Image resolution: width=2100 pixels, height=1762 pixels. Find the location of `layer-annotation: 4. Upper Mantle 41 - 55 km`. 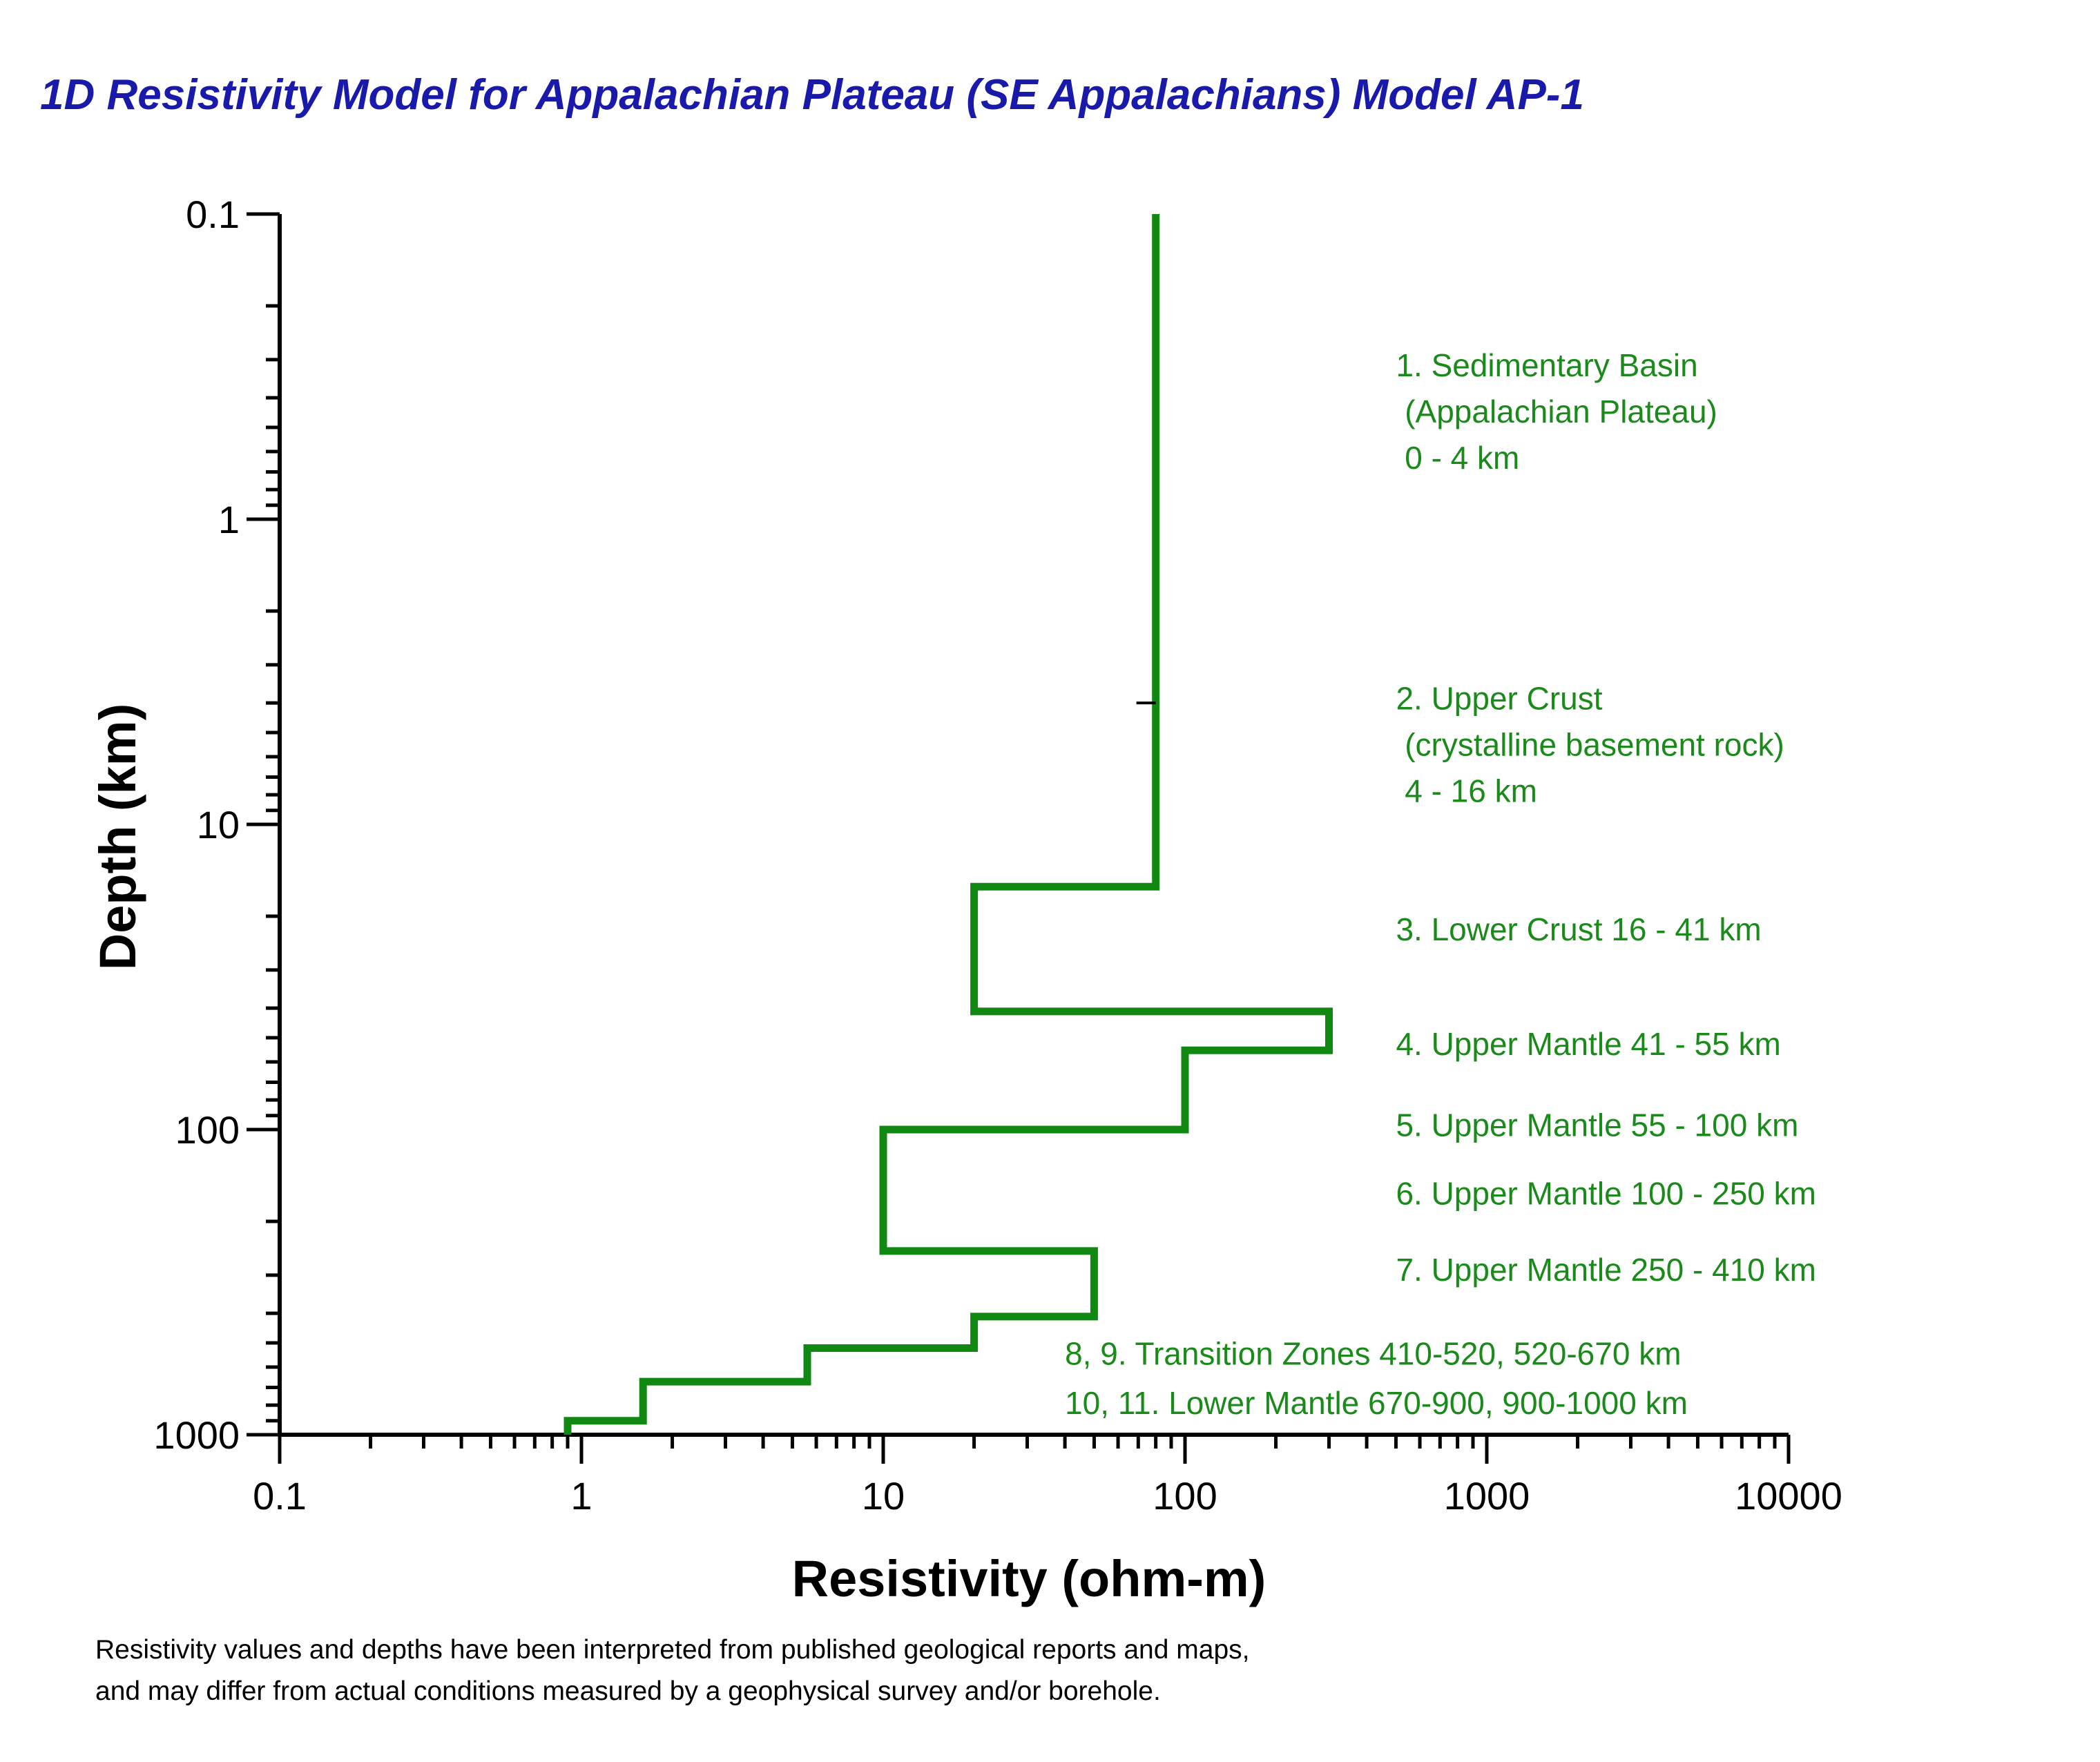

layer-annotation: 4. Upper Mantle 41 - 55 km is located at coordinates (1588, 1044).